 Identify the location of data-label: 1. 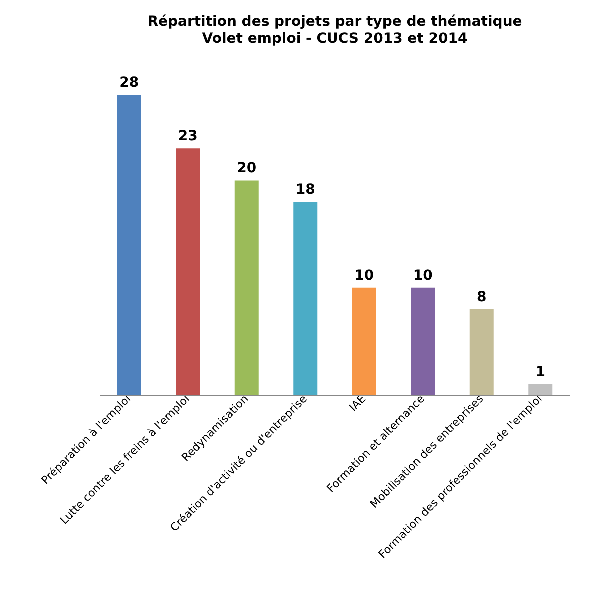
(541, 372).